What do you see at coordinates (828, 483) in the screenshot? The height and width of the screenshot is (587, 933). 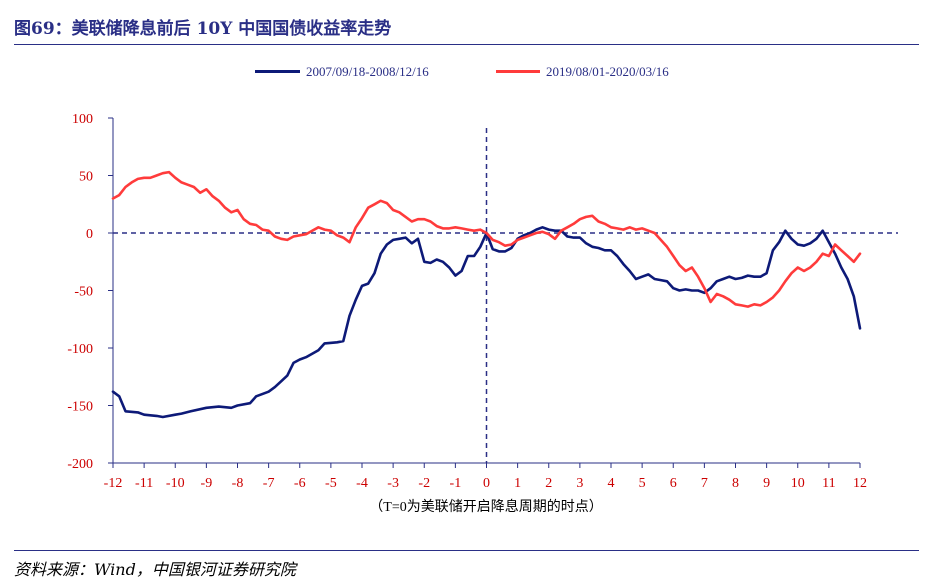 I see `x-tick-label: 11` at bounding box center [828, 483].